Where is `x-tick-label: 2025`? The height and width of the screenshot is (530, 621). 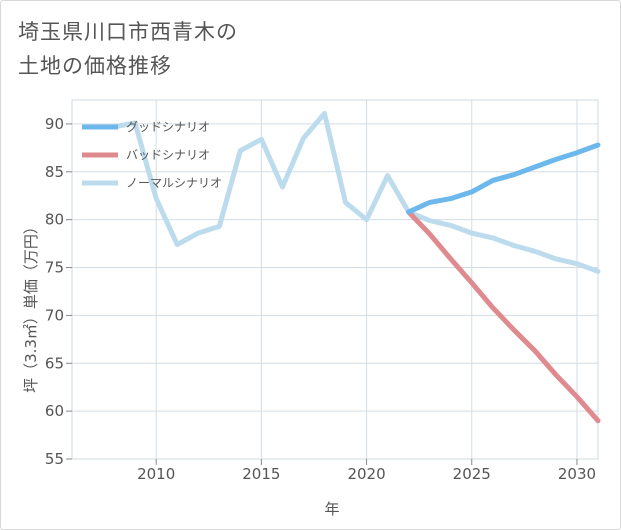
x-tick-label: 2025 is located at coordinates (472, 474).